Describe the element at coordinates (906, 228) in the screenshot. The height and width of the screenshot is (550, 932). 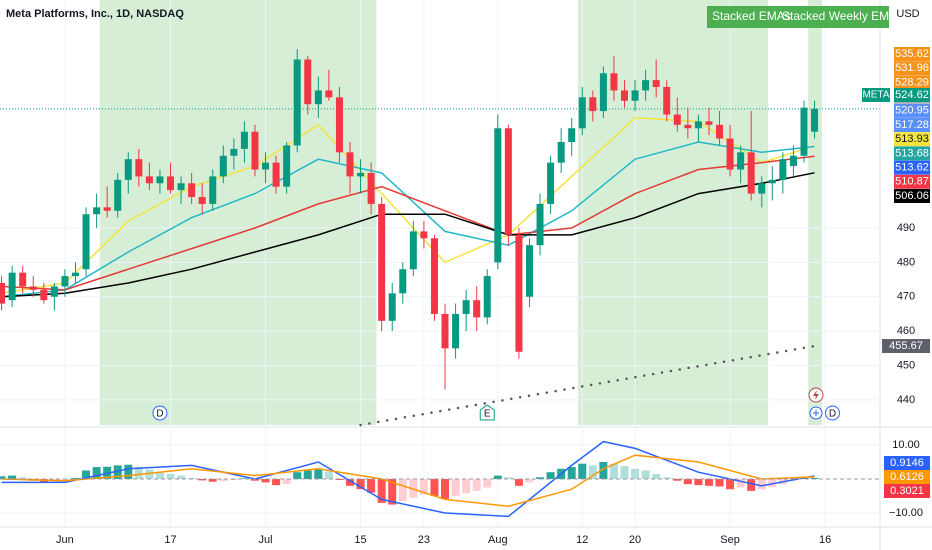
I see `y-tick-label: 490` at that location.